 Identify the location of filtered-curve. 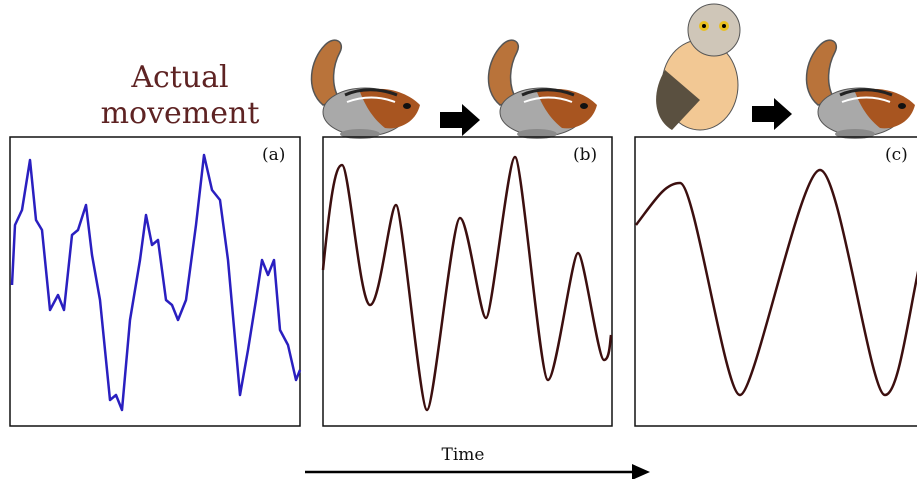
(776, 282).